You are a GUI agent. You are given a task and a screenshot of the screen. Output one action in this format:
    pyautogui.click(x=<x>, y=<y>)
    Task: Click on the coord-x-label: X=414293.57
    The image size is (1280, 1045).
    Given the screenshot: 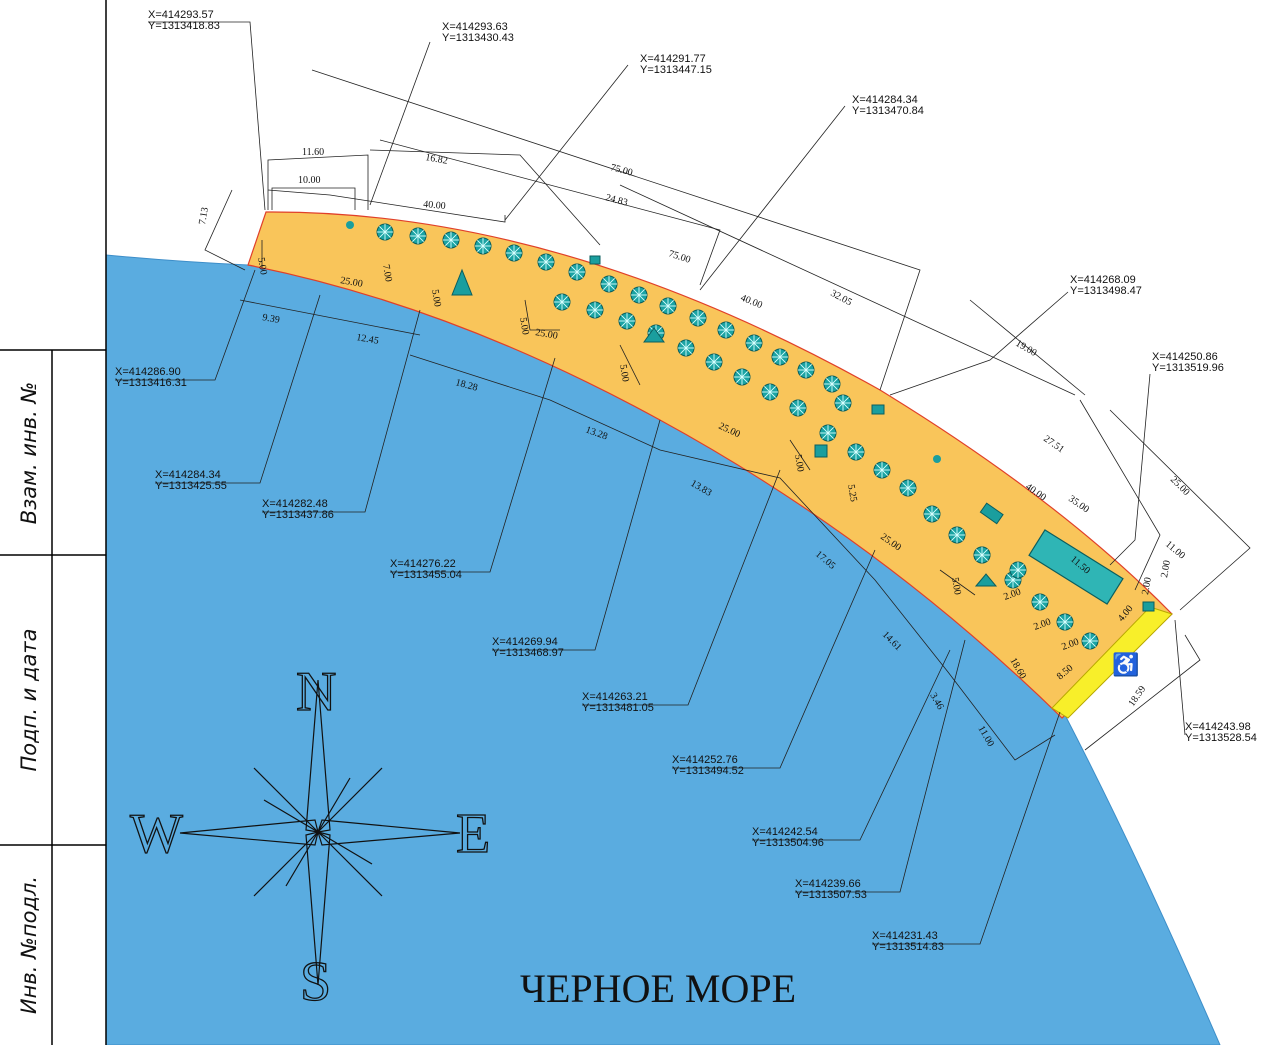 What is the action you would take?
    pyautogui.click(x=181, y=15)
    